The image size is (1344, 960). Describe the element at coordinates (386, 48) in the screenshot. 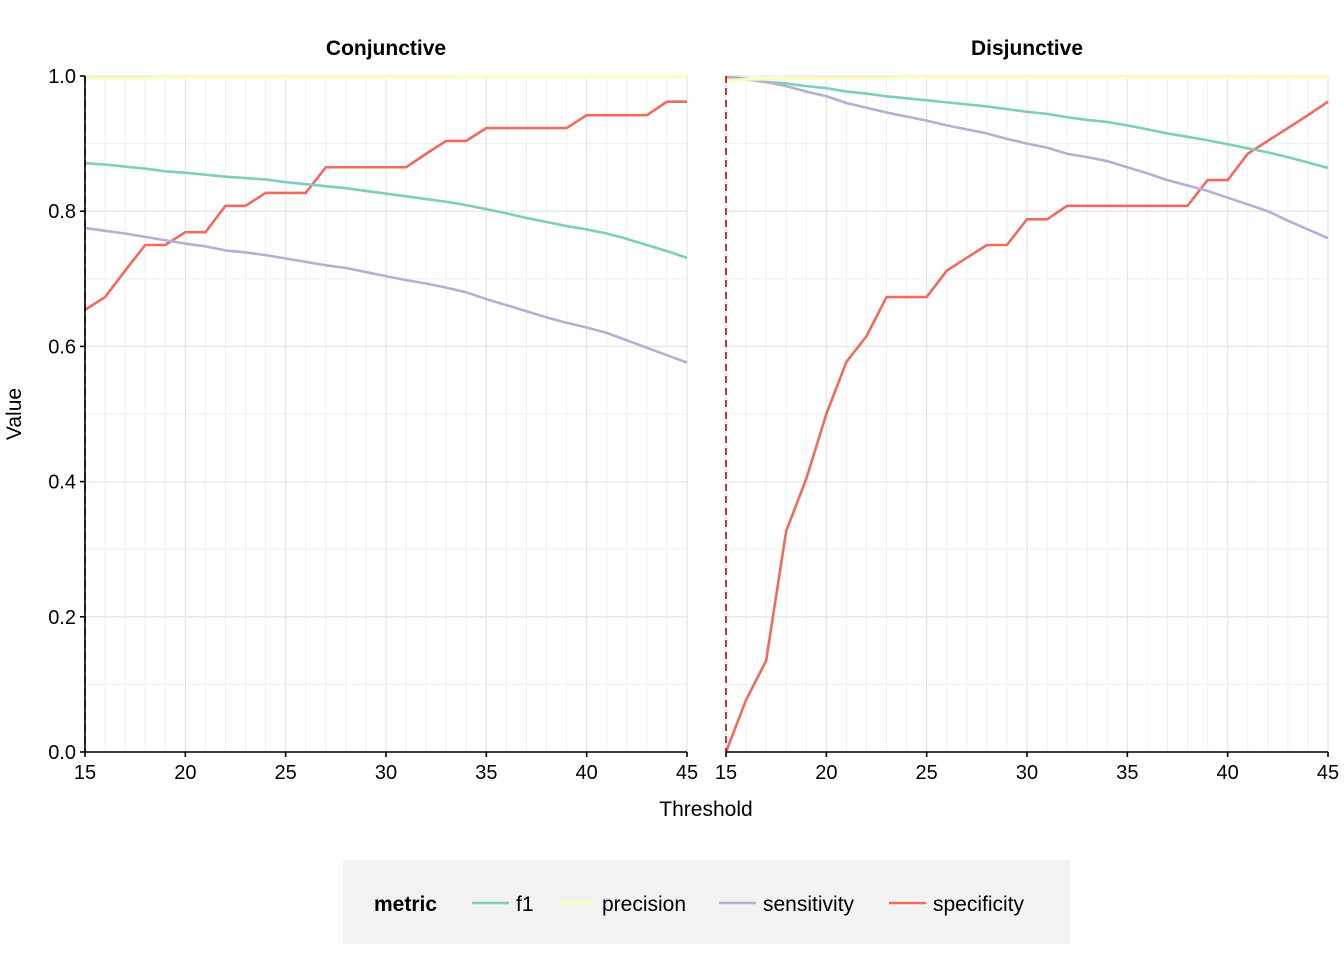

I see `panel-title: Conjunctive` at that location.